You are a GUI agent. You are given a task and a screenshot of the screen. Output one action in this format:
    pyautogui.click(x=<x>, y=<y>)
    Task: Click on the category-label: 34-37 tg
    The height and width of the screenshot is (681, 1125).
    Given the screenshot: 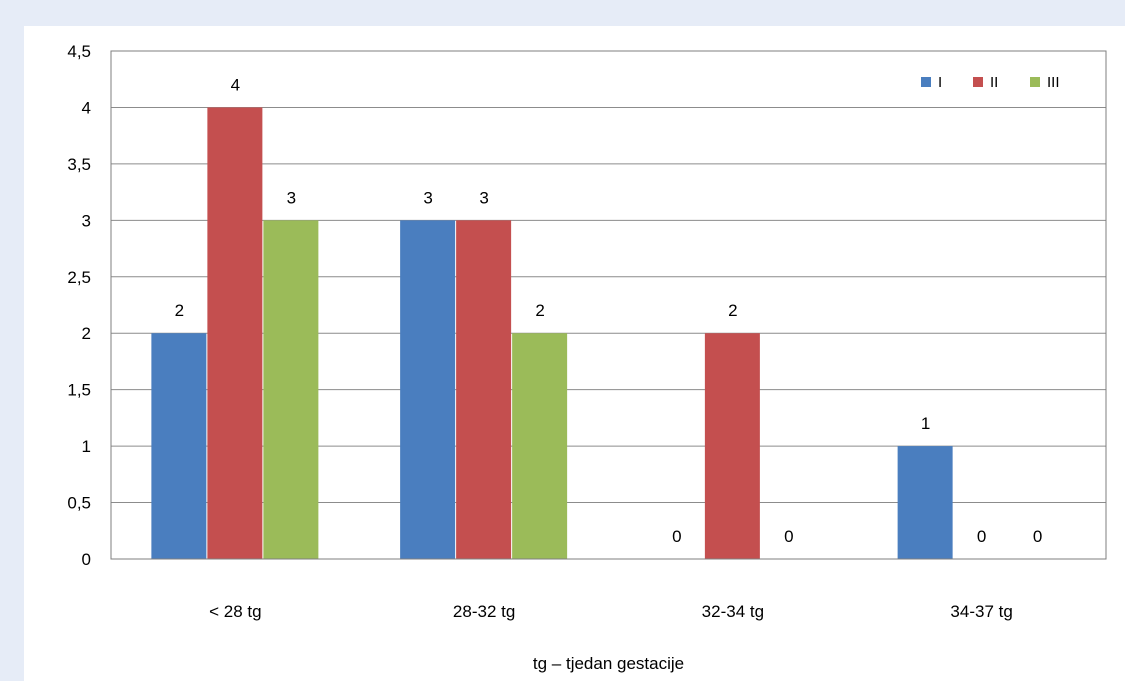 What is the action you would take?
    pyautogui.click(x=981, y=611)
    